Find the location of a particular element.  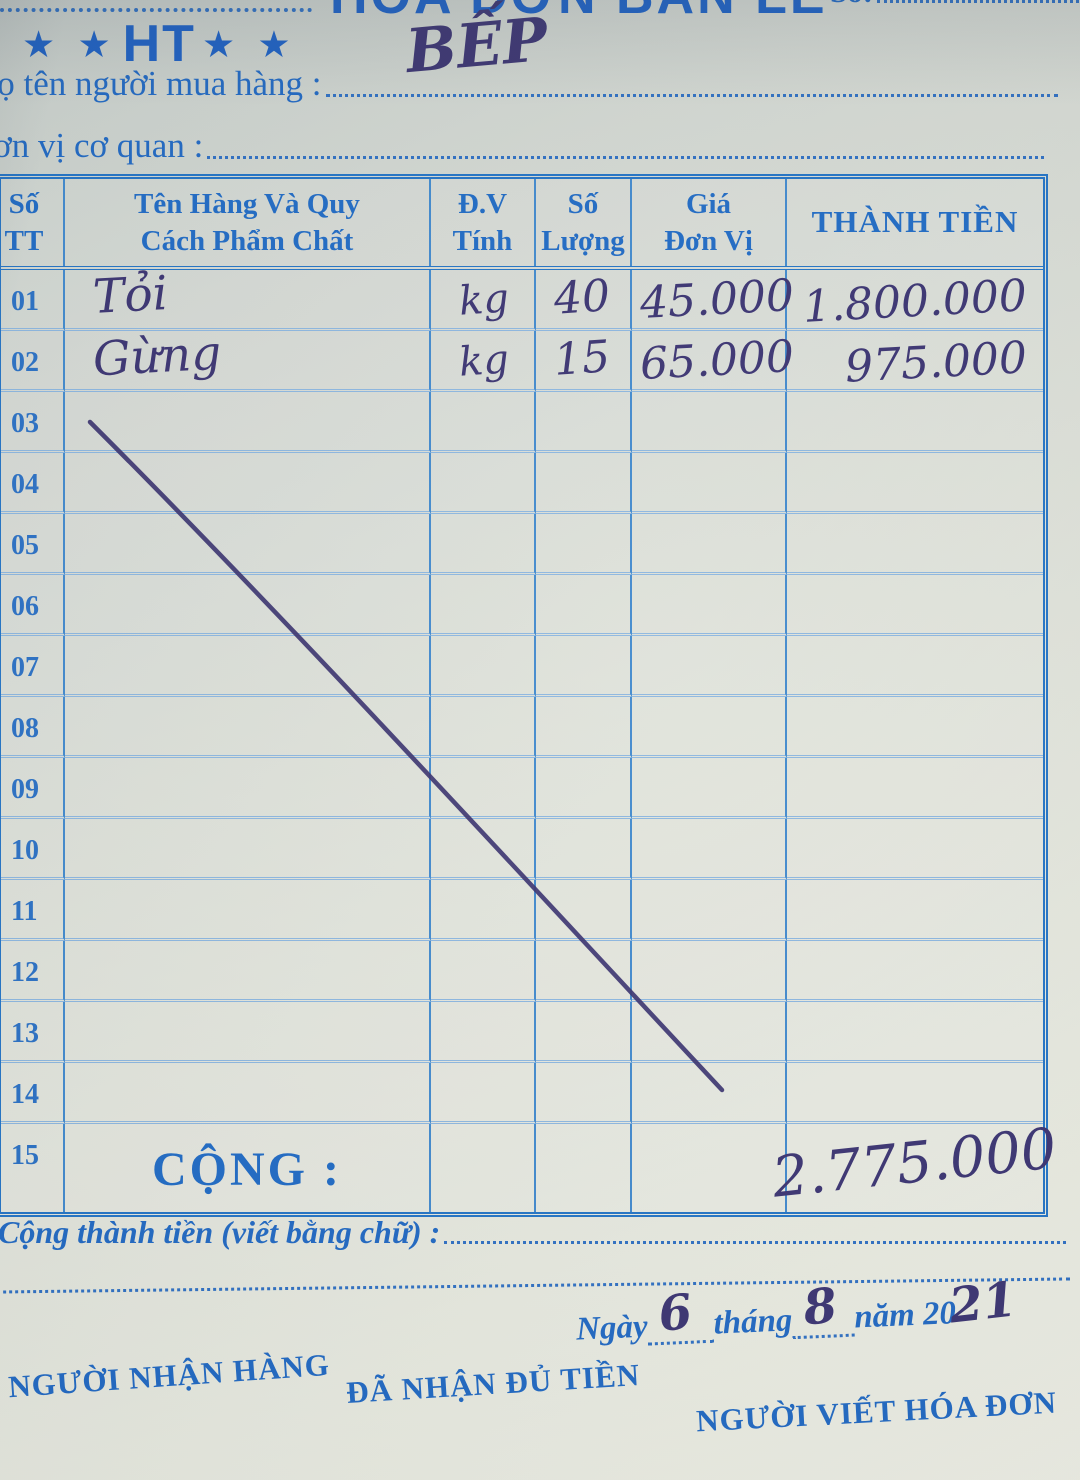

date-line: Ngày 6 tháng 8 năm 20 21 is located at coordinates (797, 1309).